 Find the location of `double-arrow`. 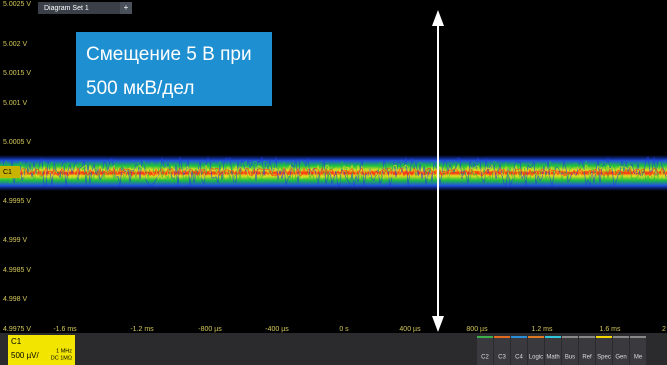

double-arrow is located at coordinates (438, 171).